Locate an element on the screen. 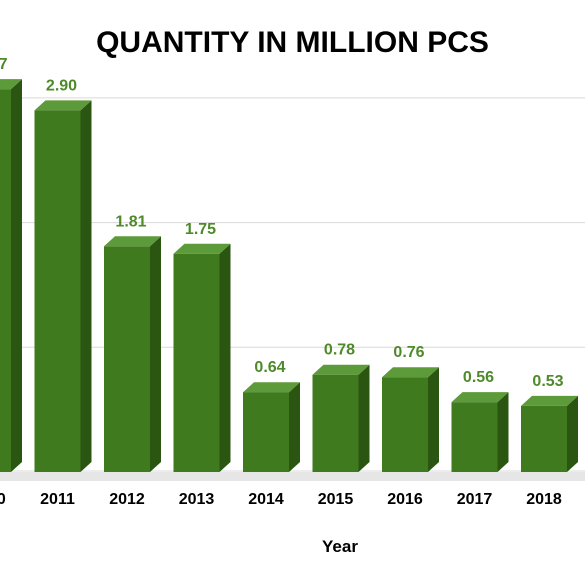 The image size is (585, 585). data-label: 2.90 is located at coordinates (61, 85).